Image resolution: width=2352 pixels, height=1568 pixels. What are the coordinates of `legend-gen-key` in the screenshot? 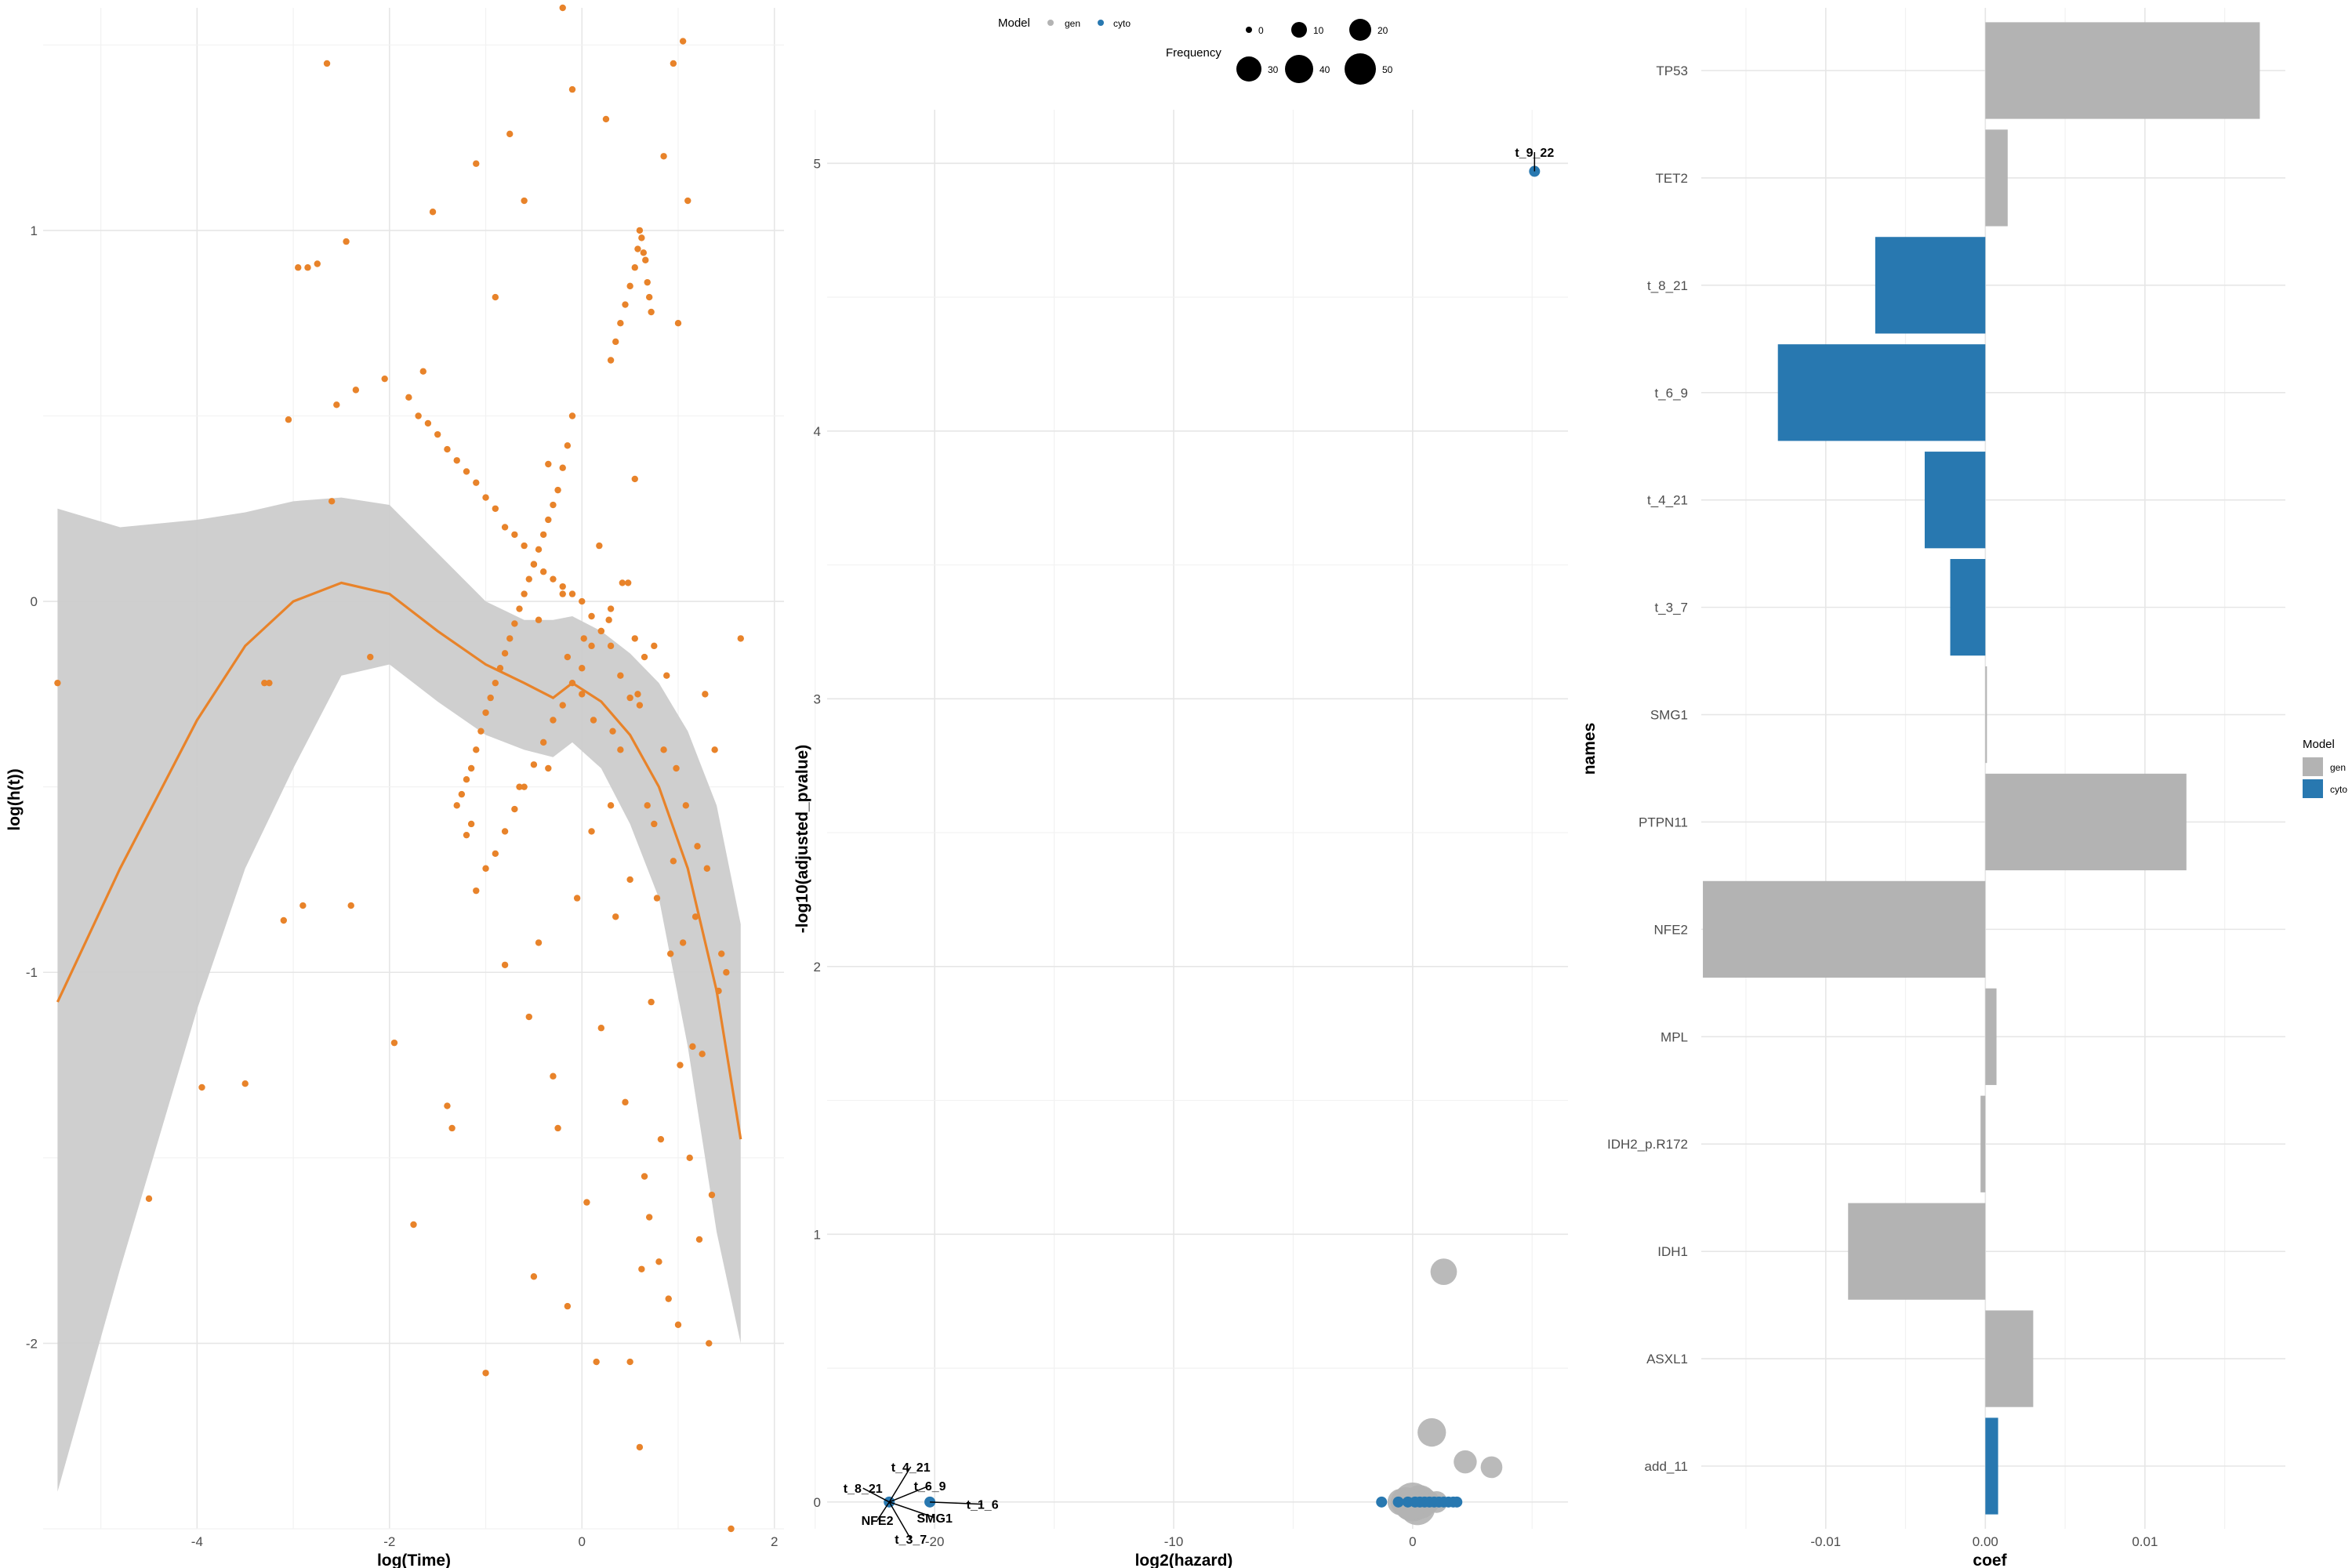 It's located at (1050, 23).